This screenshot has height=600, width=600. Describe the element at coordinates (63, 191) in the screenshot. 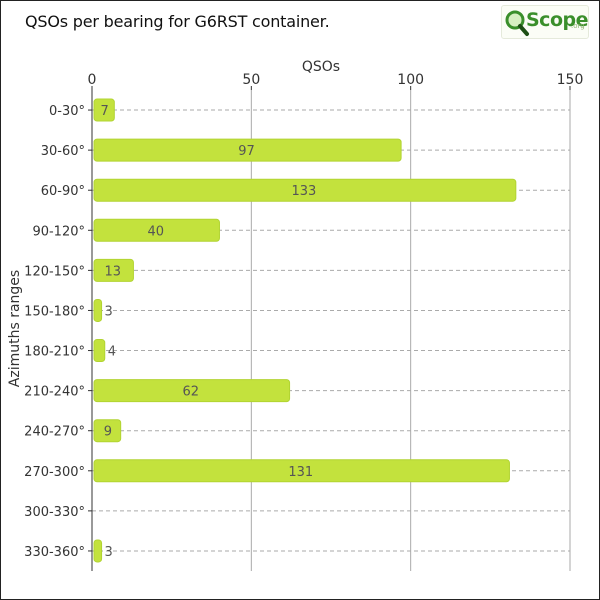

I see `y-category-label: 60-90°` at that location.